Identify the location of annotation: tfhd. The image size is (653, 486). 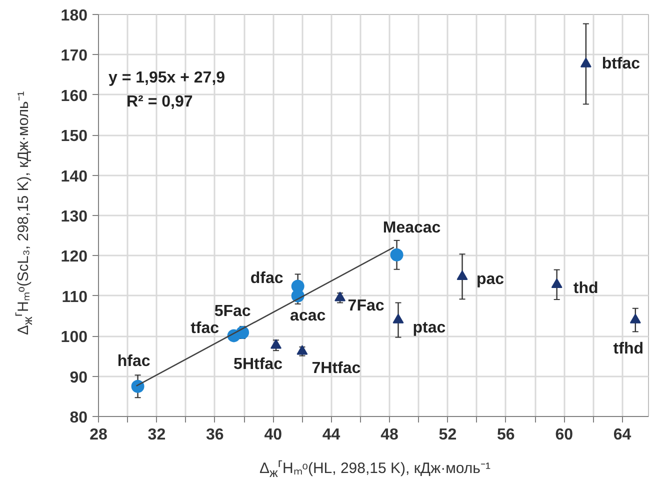
(628, 349).